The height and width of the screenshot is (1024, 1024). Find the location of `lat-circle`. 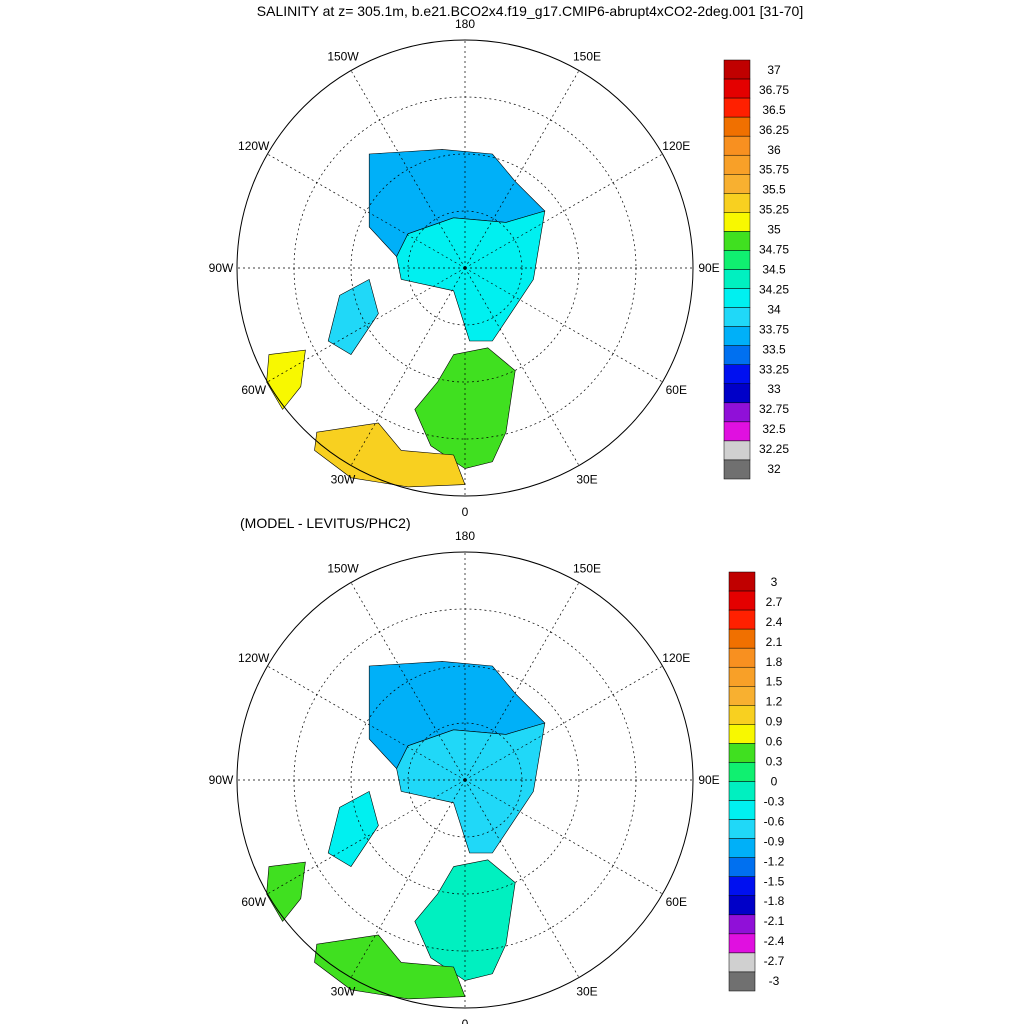

lat-circle is located at coordinates (465, 268).